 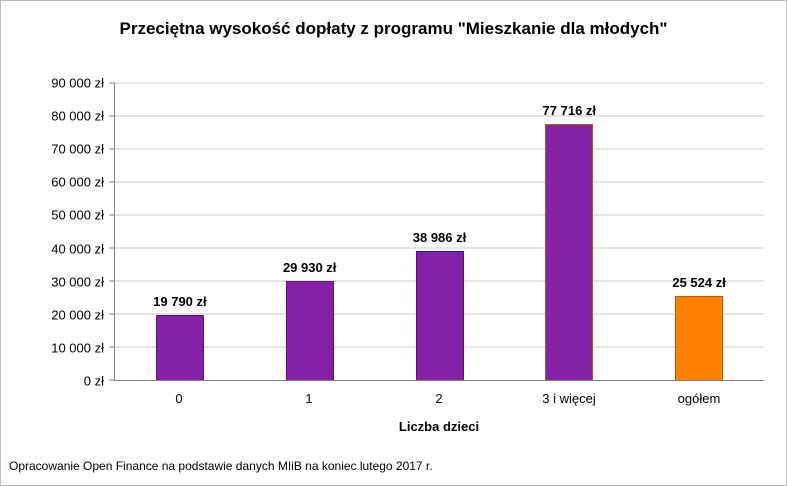 I want to click on y-axis-tick-label: 20 000 zł, so click(x=77, y=315).